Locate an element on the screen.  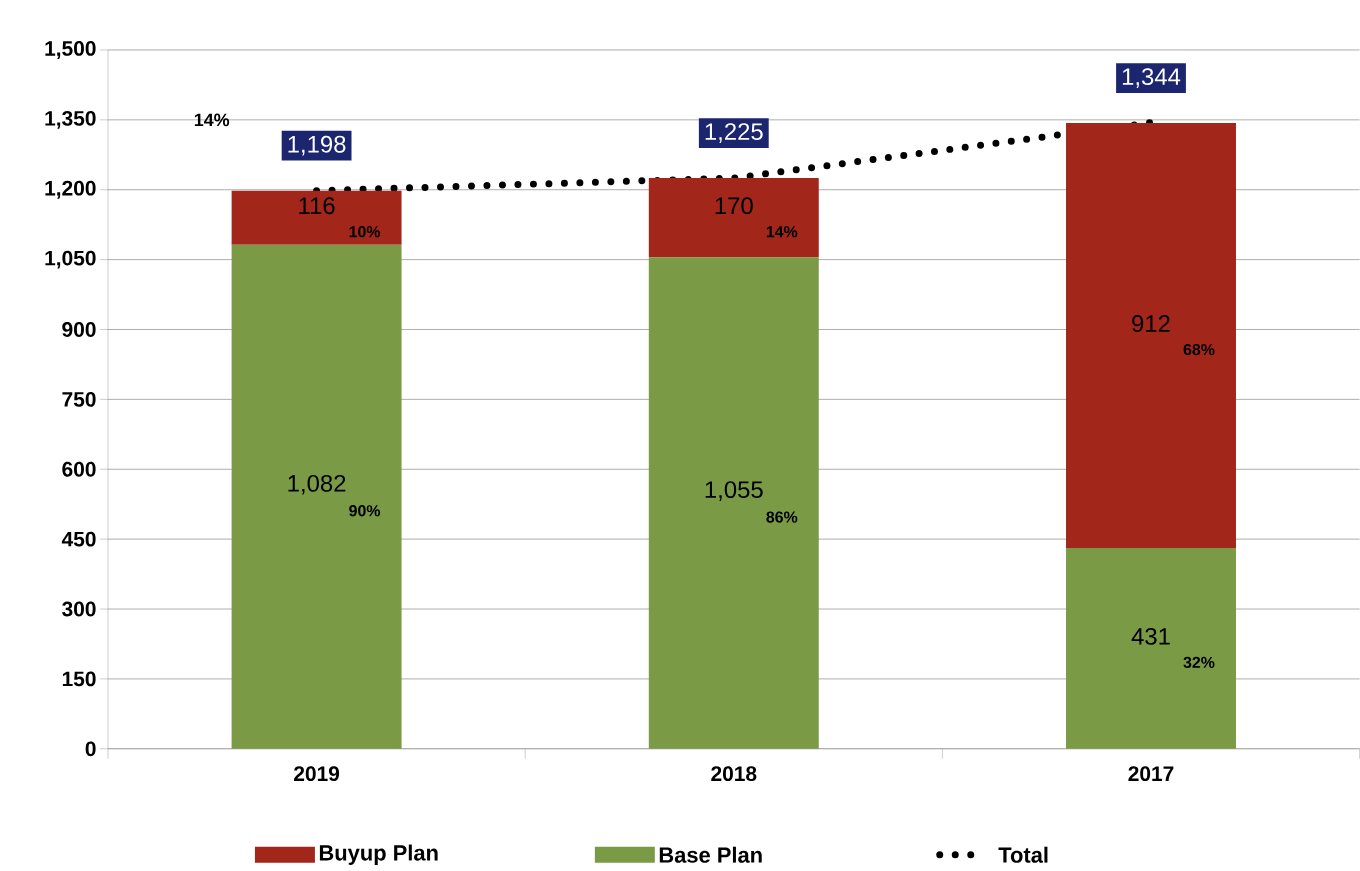
total-label: 1,225 is located at coordinates (734, 133).